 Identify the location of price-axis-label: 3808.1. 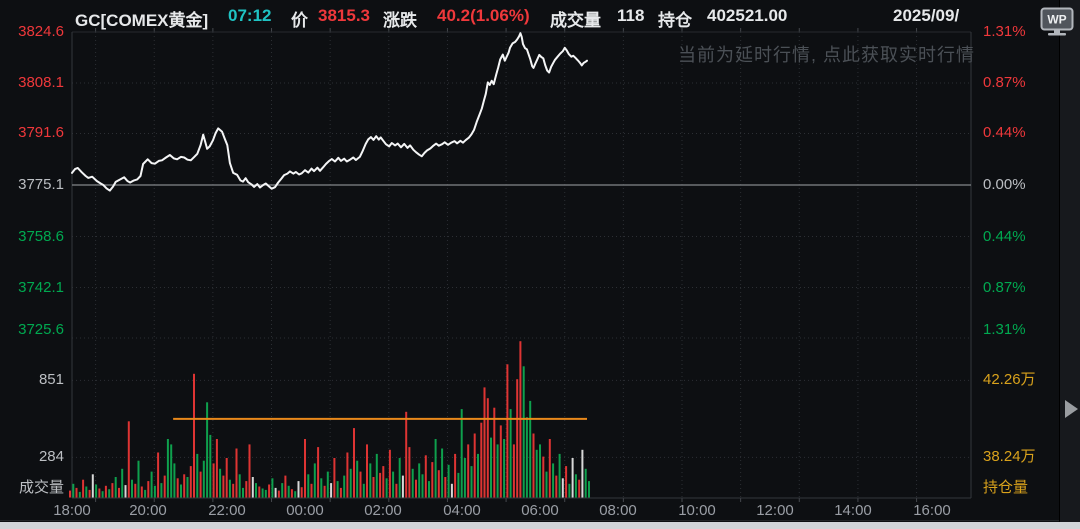
(41, 82).